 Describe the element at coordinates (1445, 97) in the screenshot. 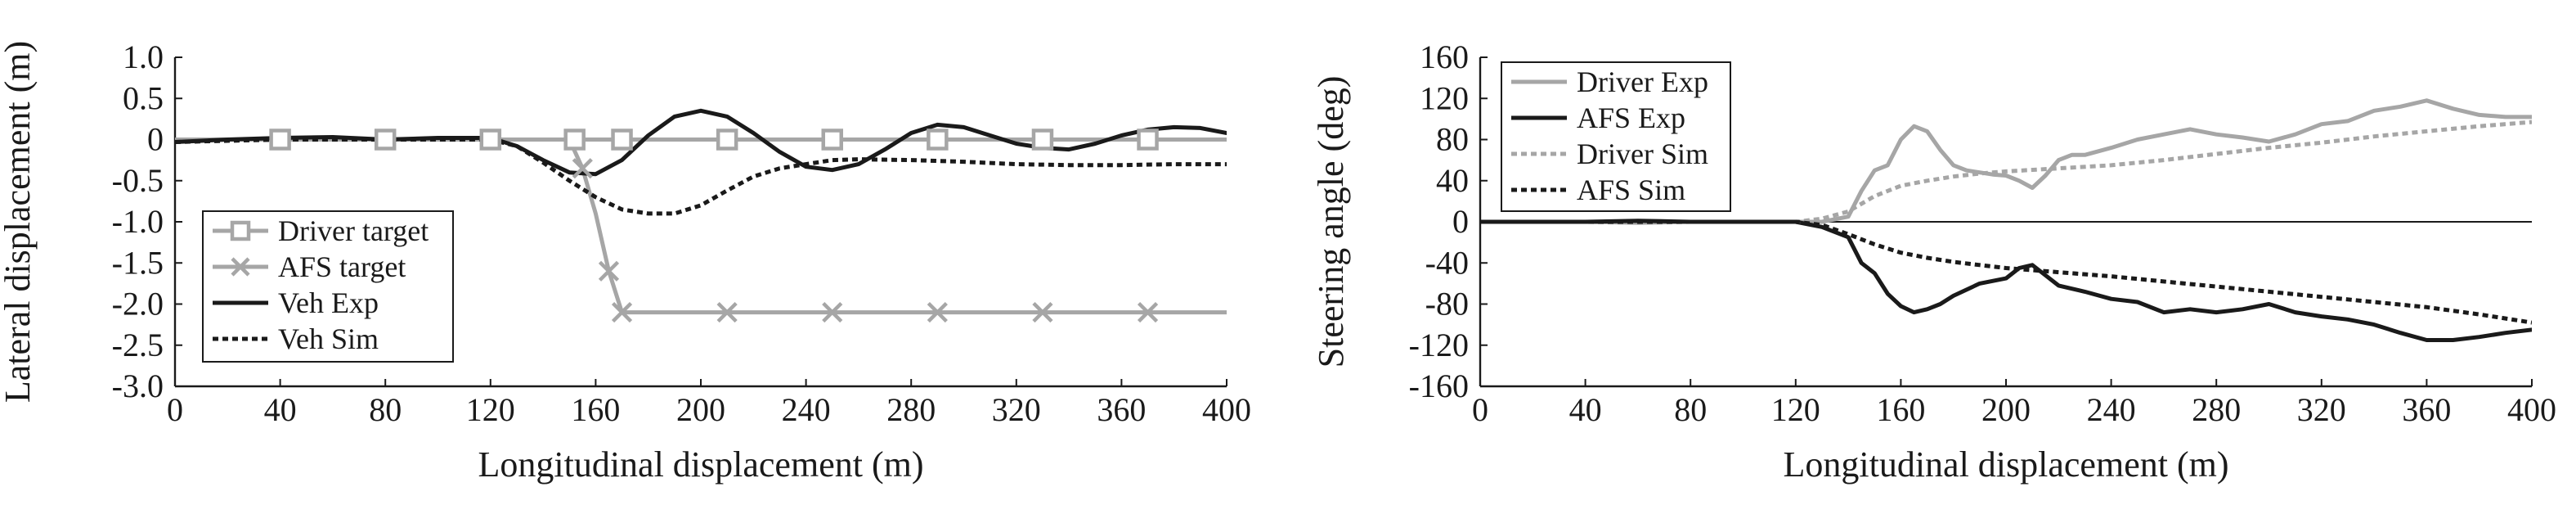

I see `y-tick-label: 120` at that location.